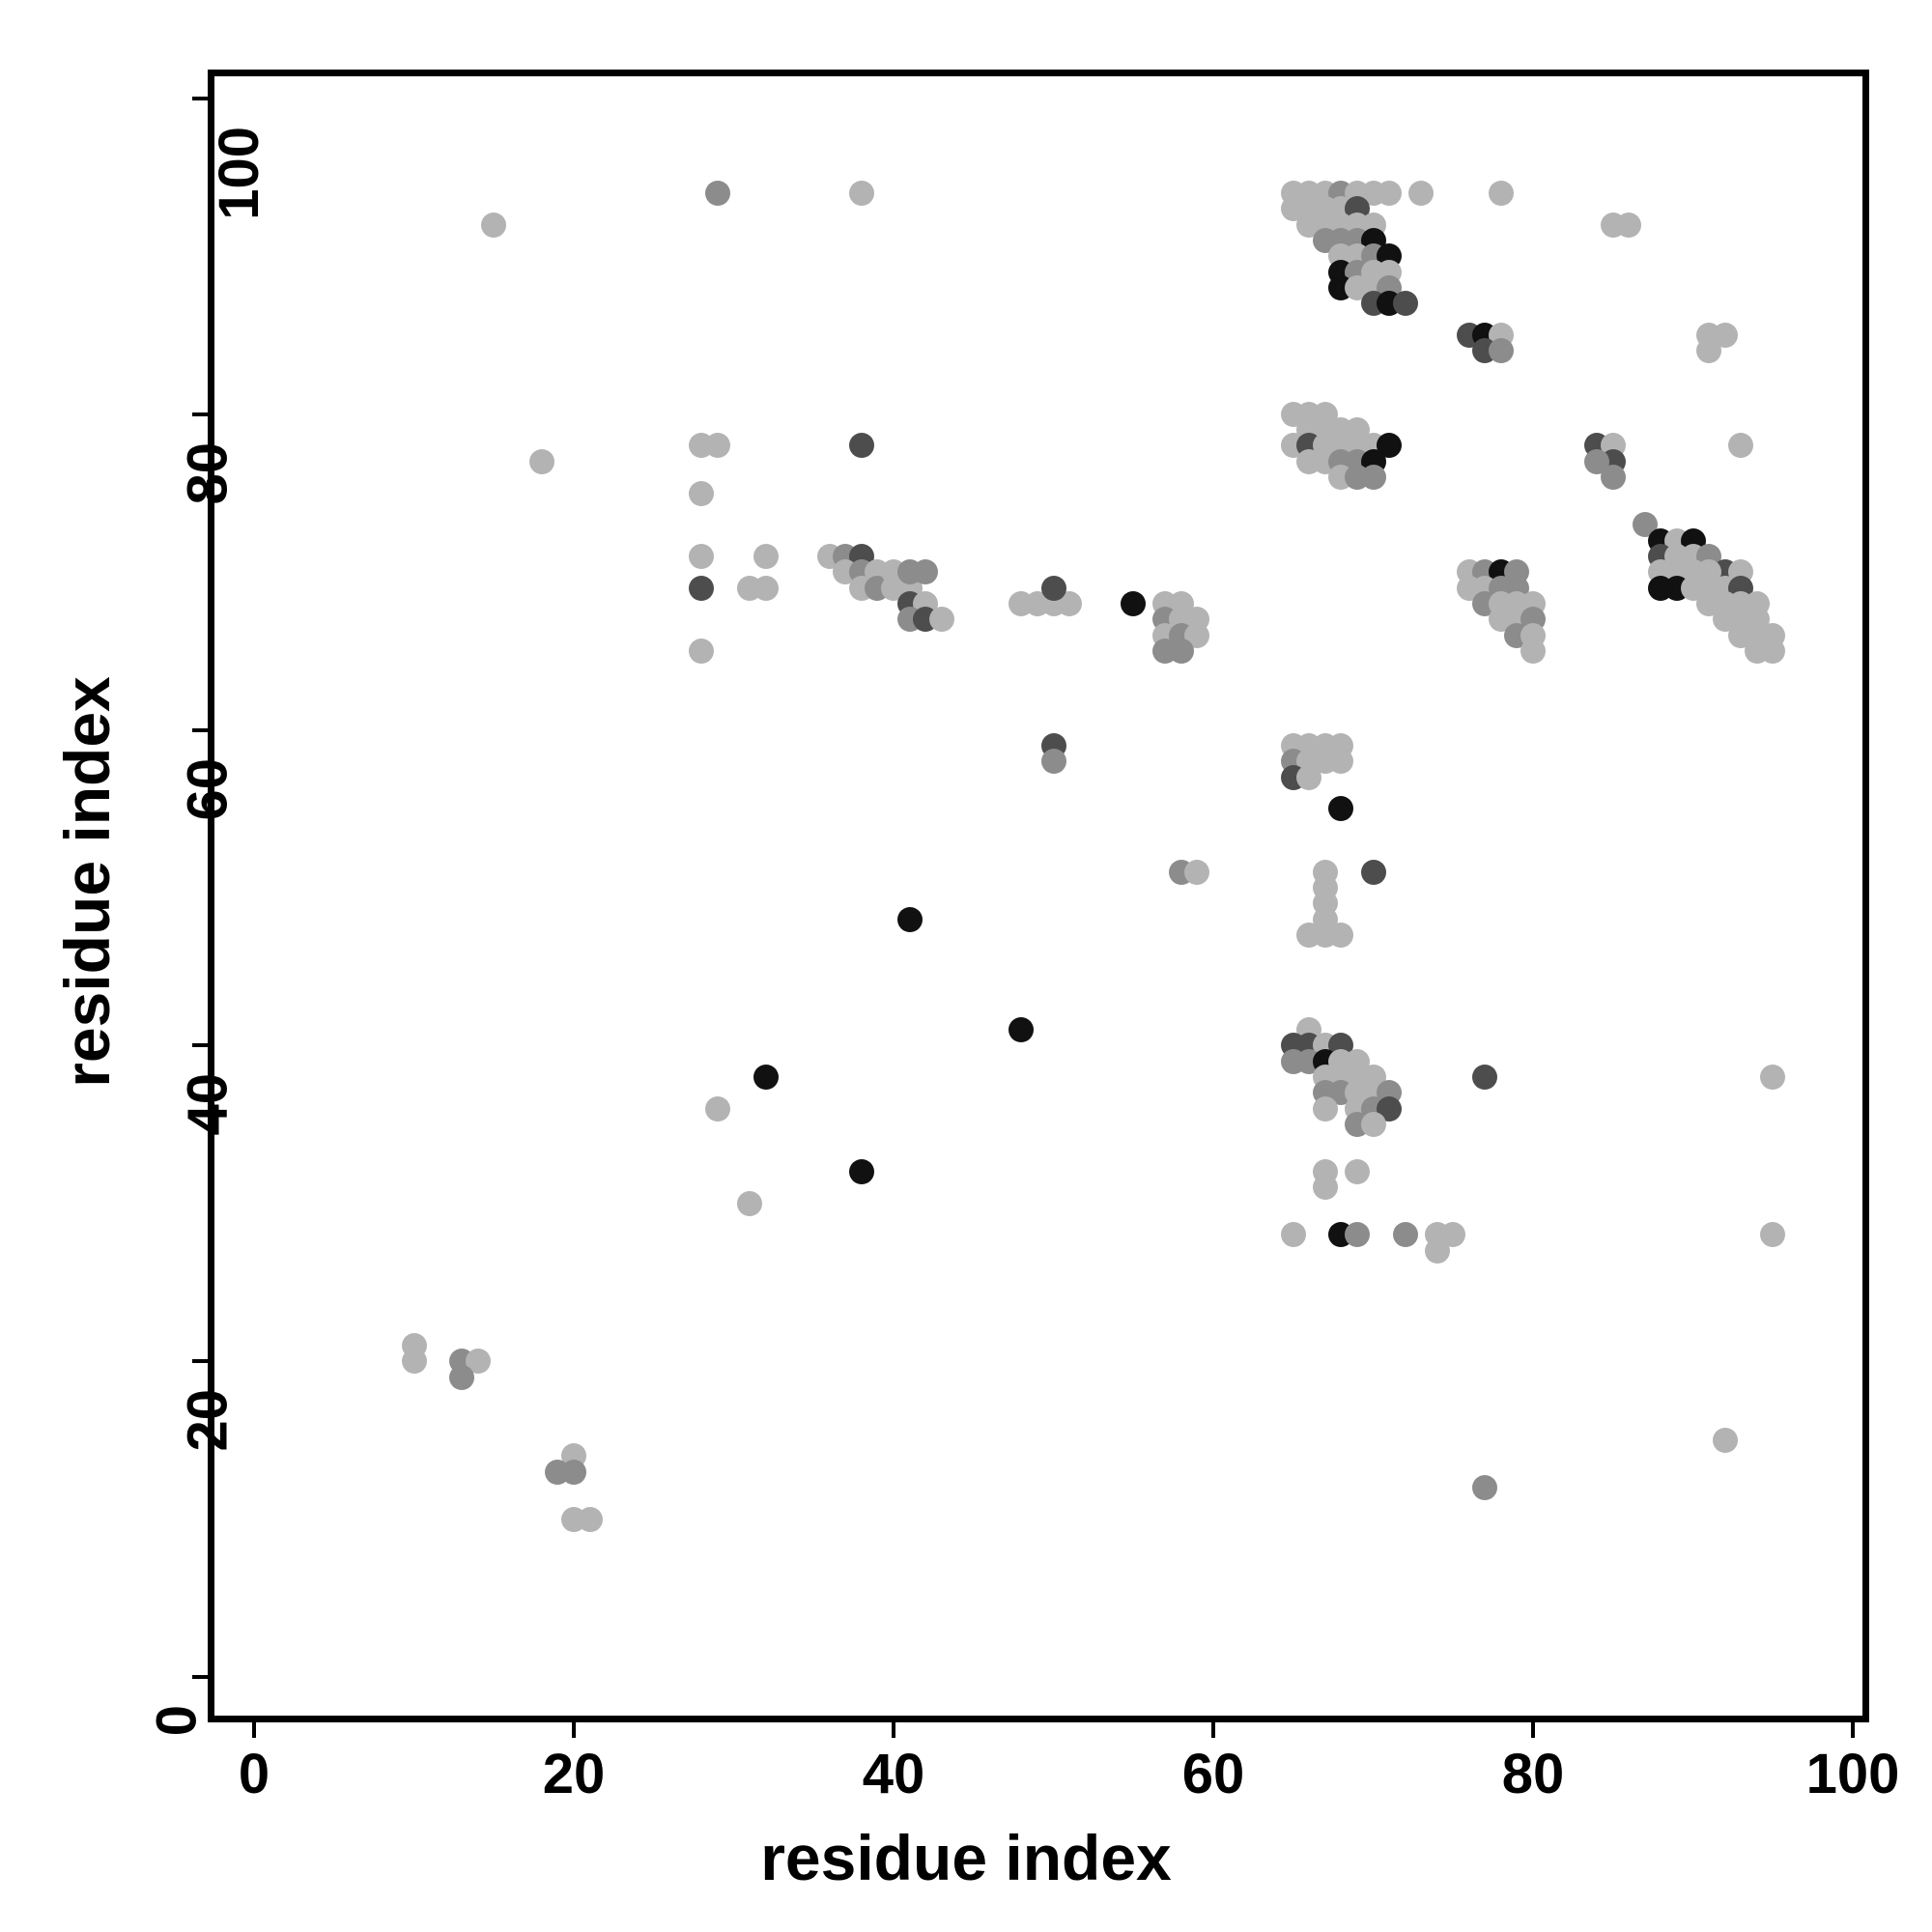 The height and width of the screenshot is (1932, 1932). Describe the element at coordinates (254, 1774) in the screenshot. I see `x-tick-label-0: 0` at that location.